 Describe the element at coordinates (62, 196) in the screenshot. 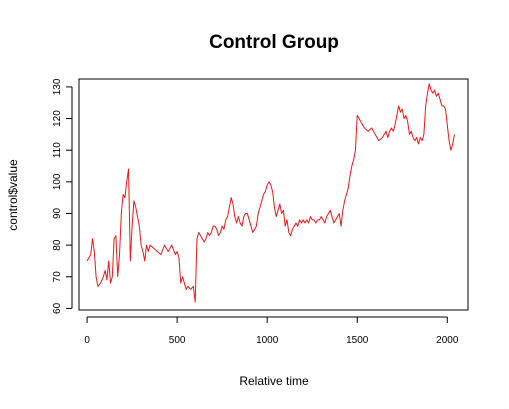

I see `y-axis: 60 70 80 90 100 110 120 130` at that location.